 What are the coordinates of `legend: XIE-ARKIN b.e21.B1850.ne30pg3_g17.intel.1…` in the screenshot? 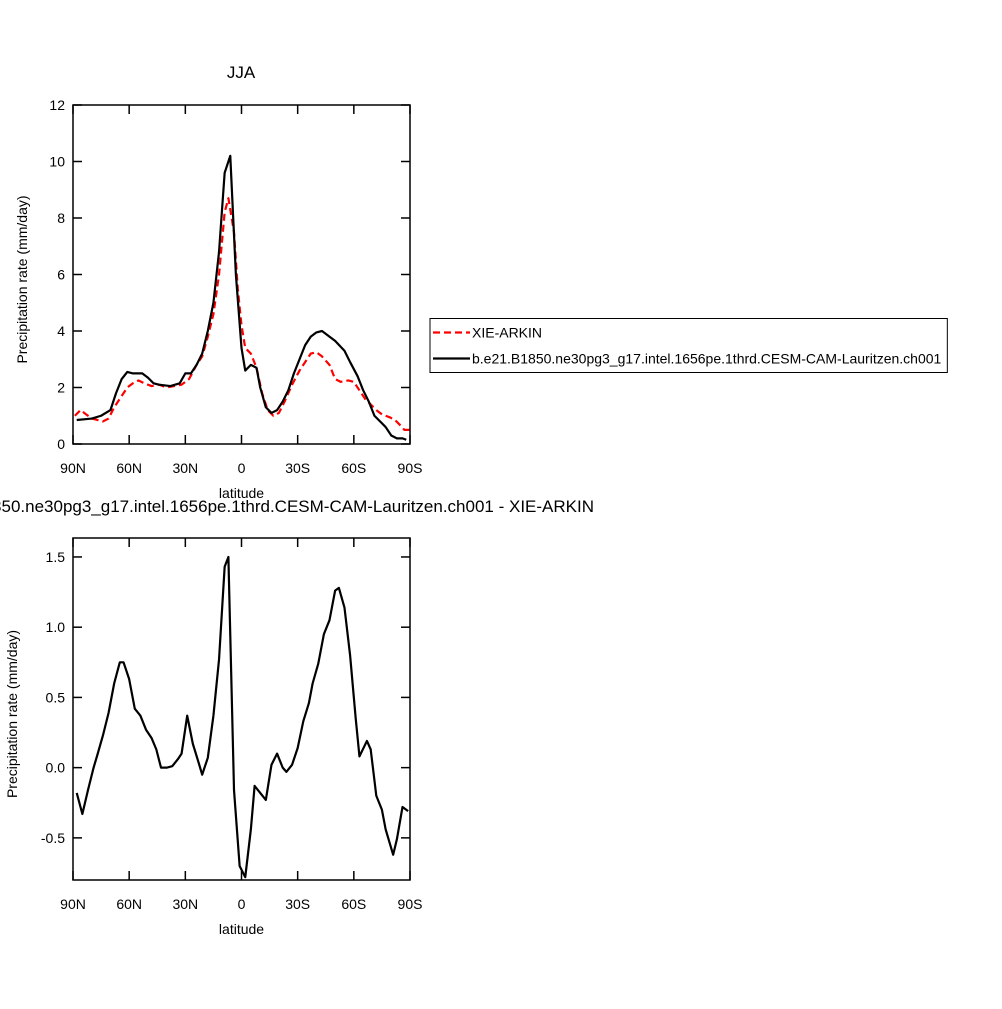 It's located at (688, 345).